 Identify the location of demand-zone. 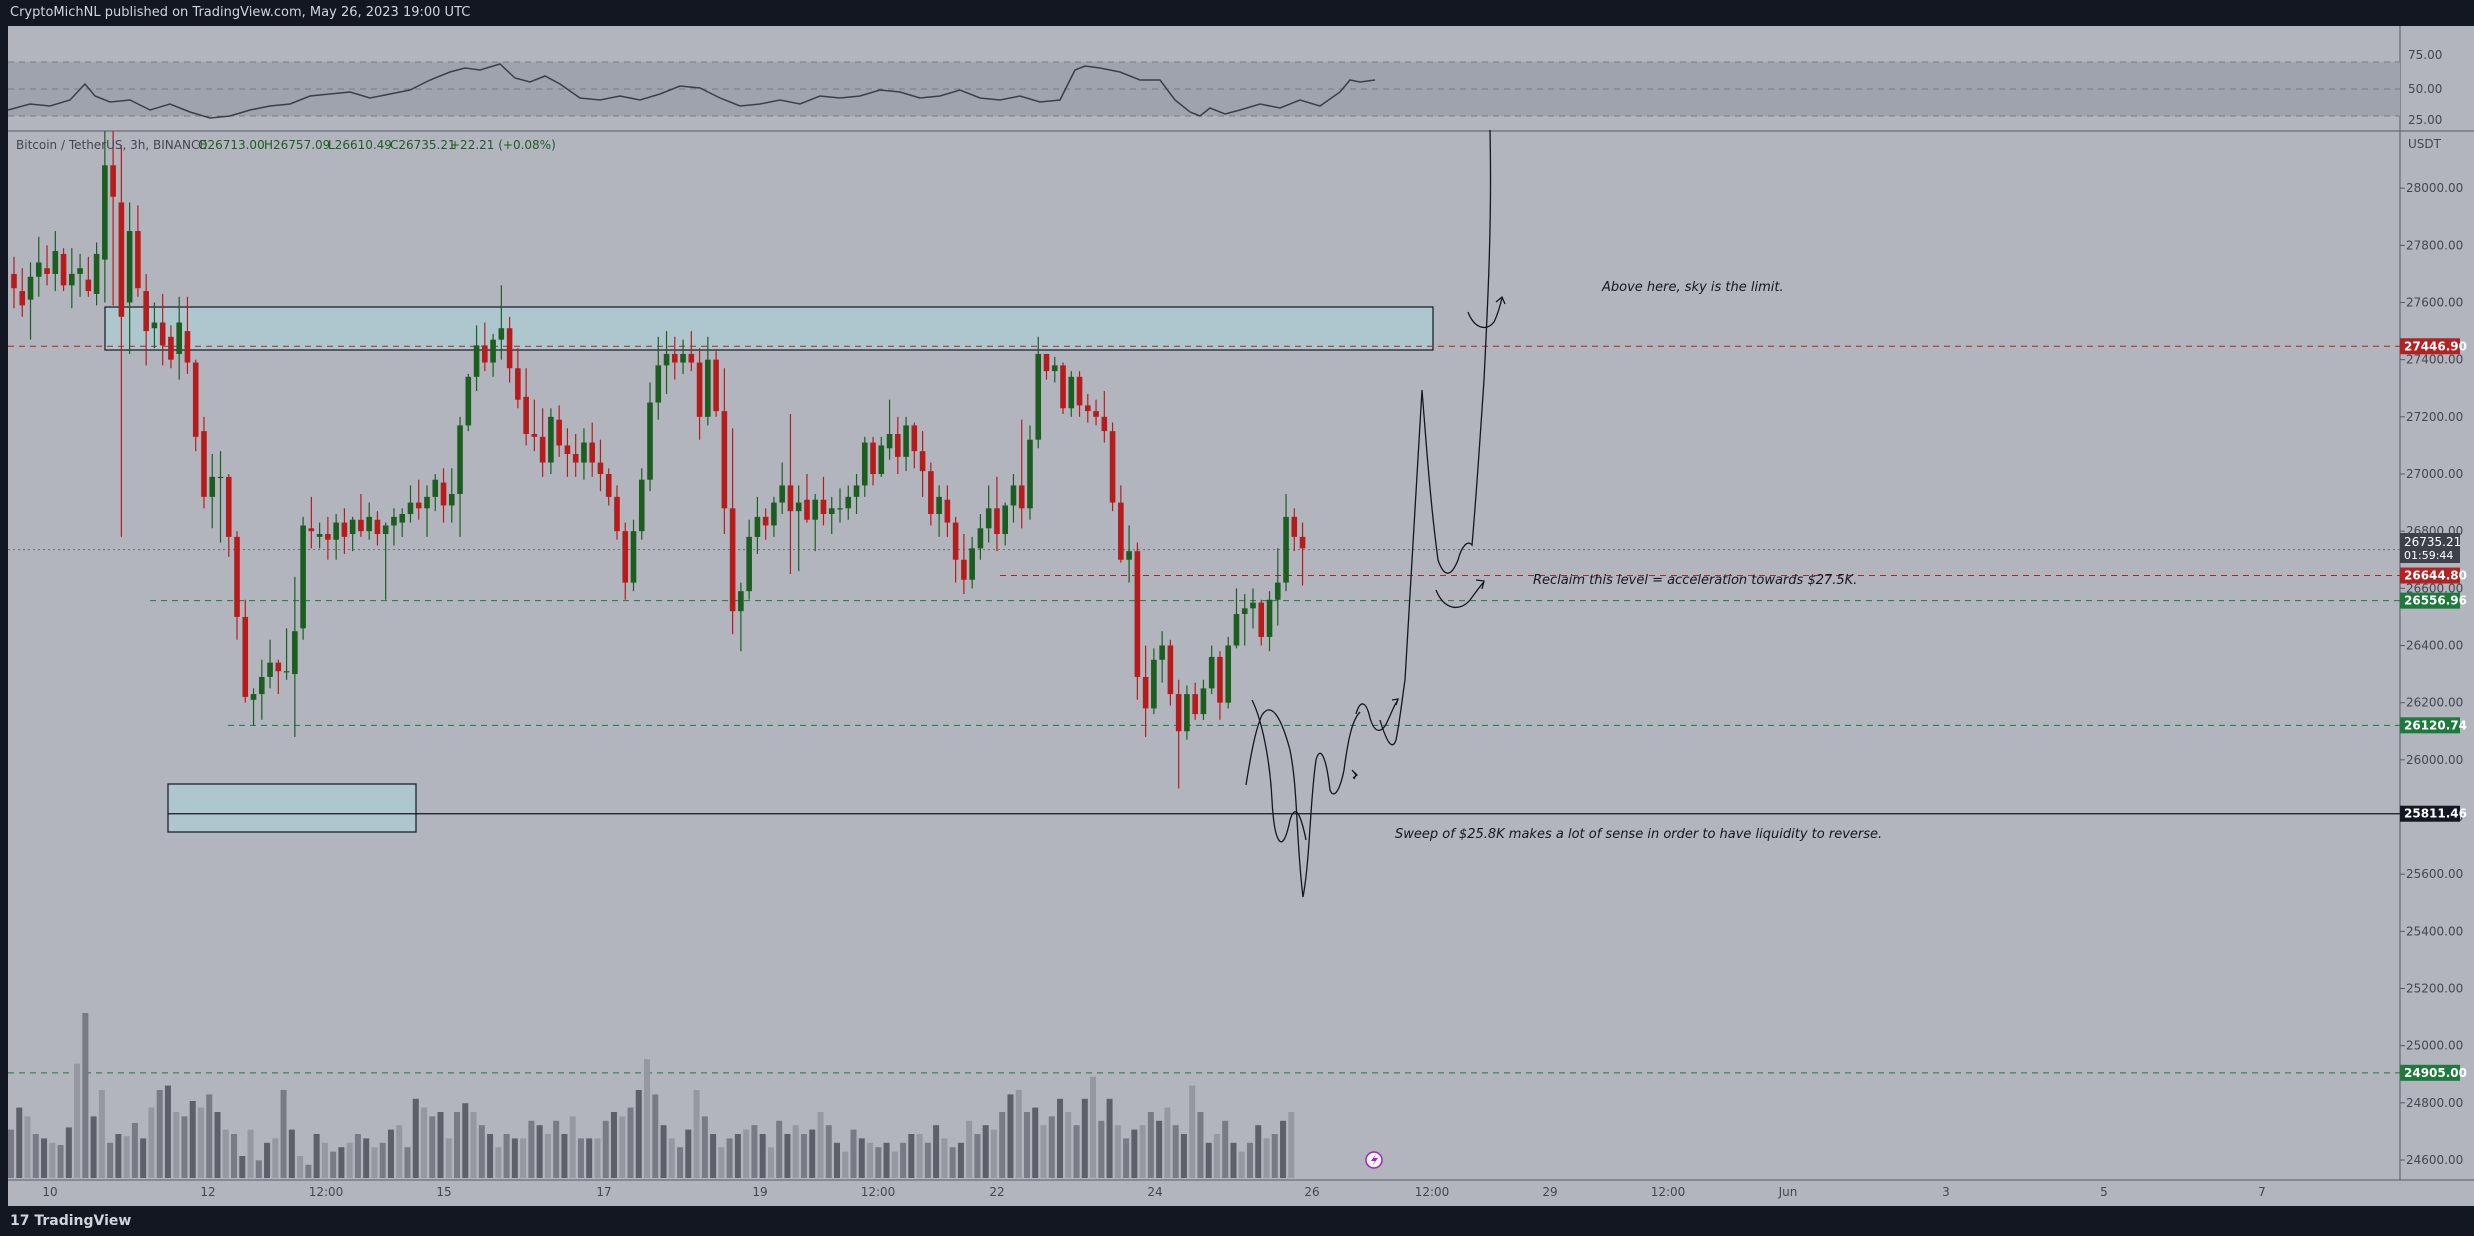
(292, 808).